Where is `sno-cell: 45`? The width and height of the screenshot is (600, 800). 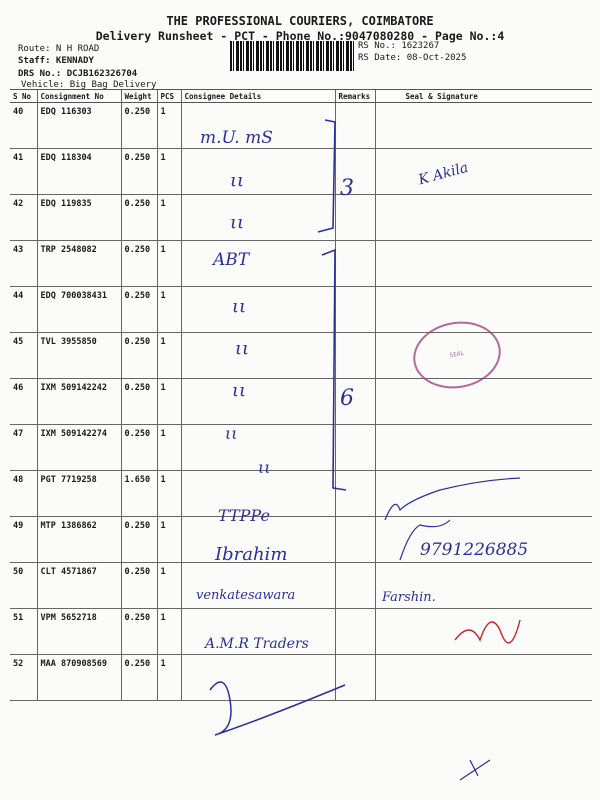 sno-cell: 45 is located at coordinates (23, 355).